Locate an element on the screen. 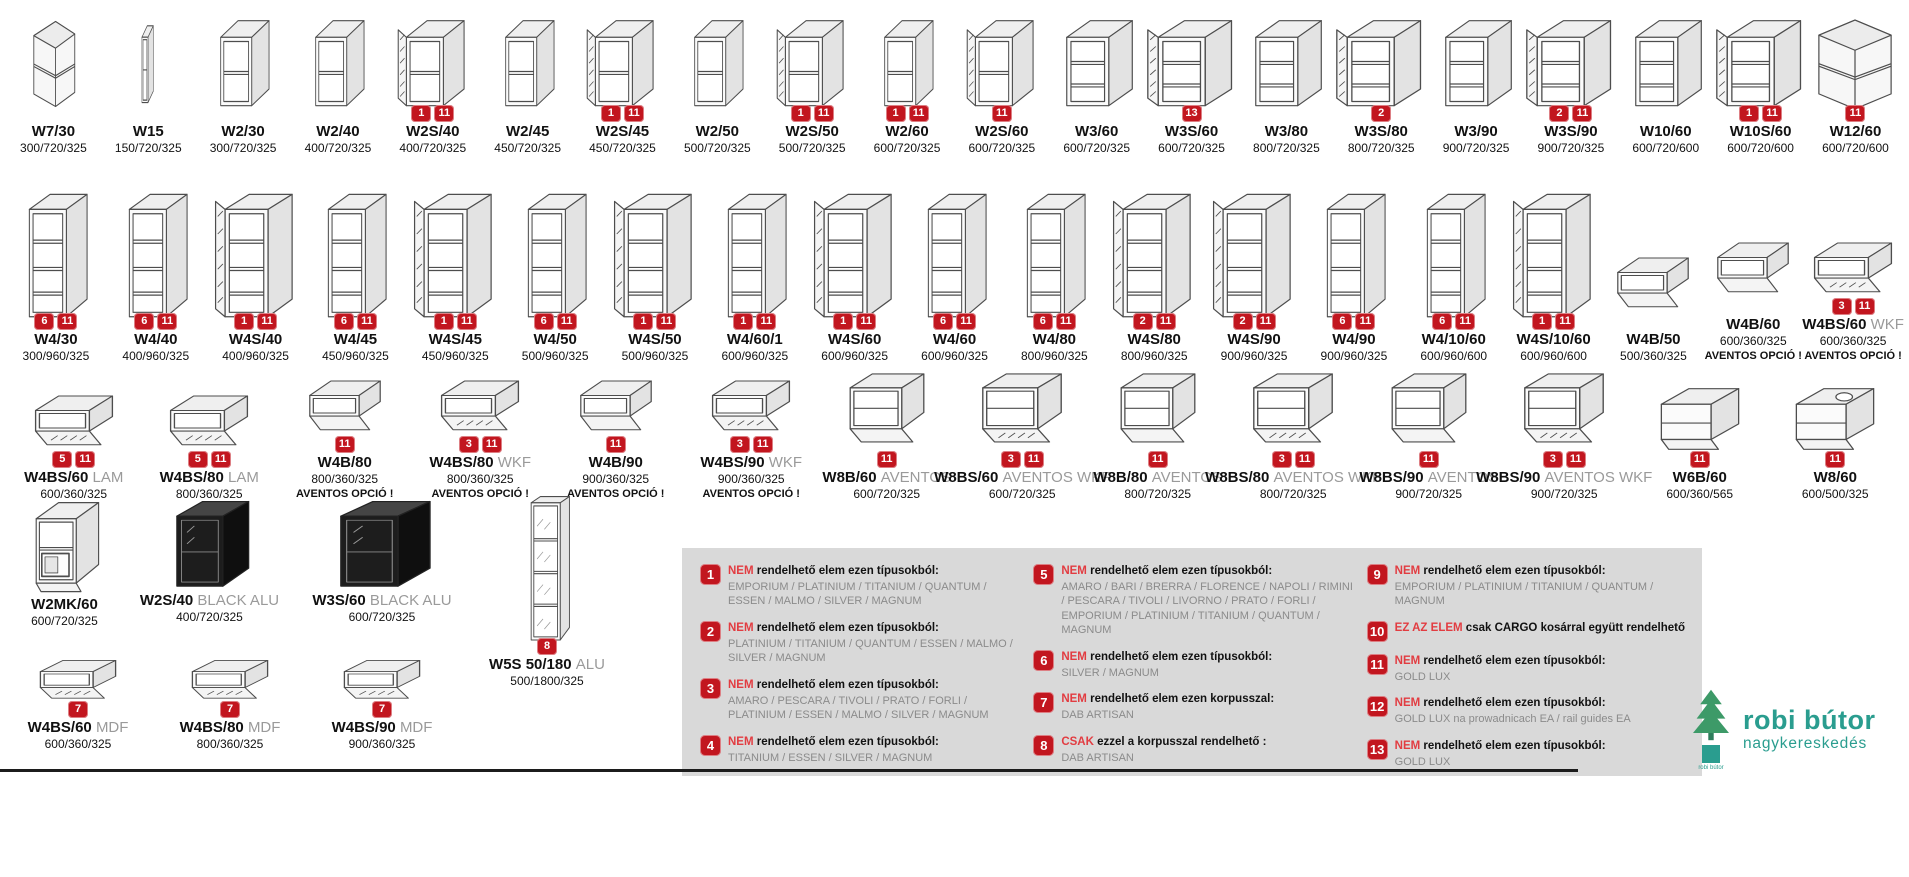 This screenshot has width=1909, height=877. badge-row: 11 is located at coordinates (1699, 459).